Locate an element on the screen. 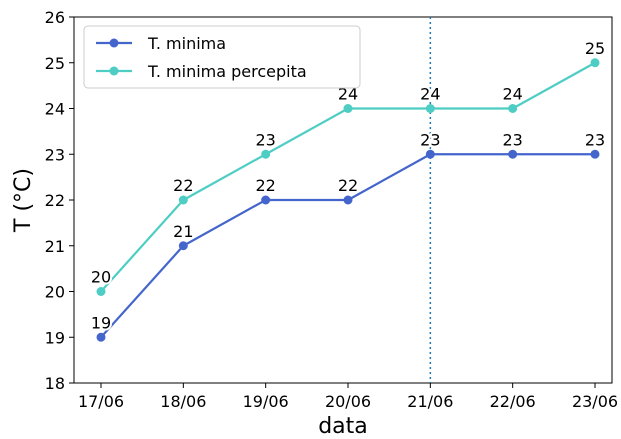 The width and height of the screenshot is (621, 439). legend: T. minima T. minima percepita is located at coordinates (222, 57).